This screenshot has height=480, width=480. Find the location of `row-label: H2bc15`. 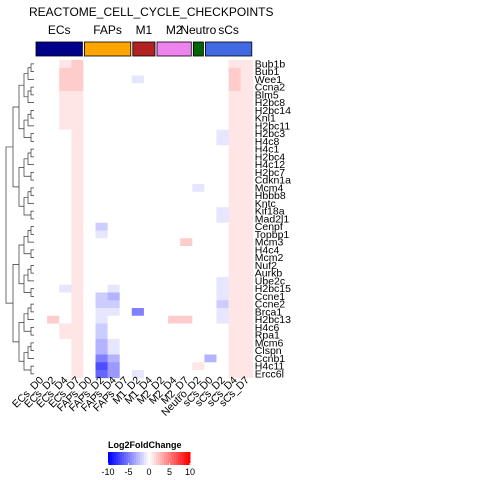

row-label: H2bc15 is located at coordinates (273, 289).